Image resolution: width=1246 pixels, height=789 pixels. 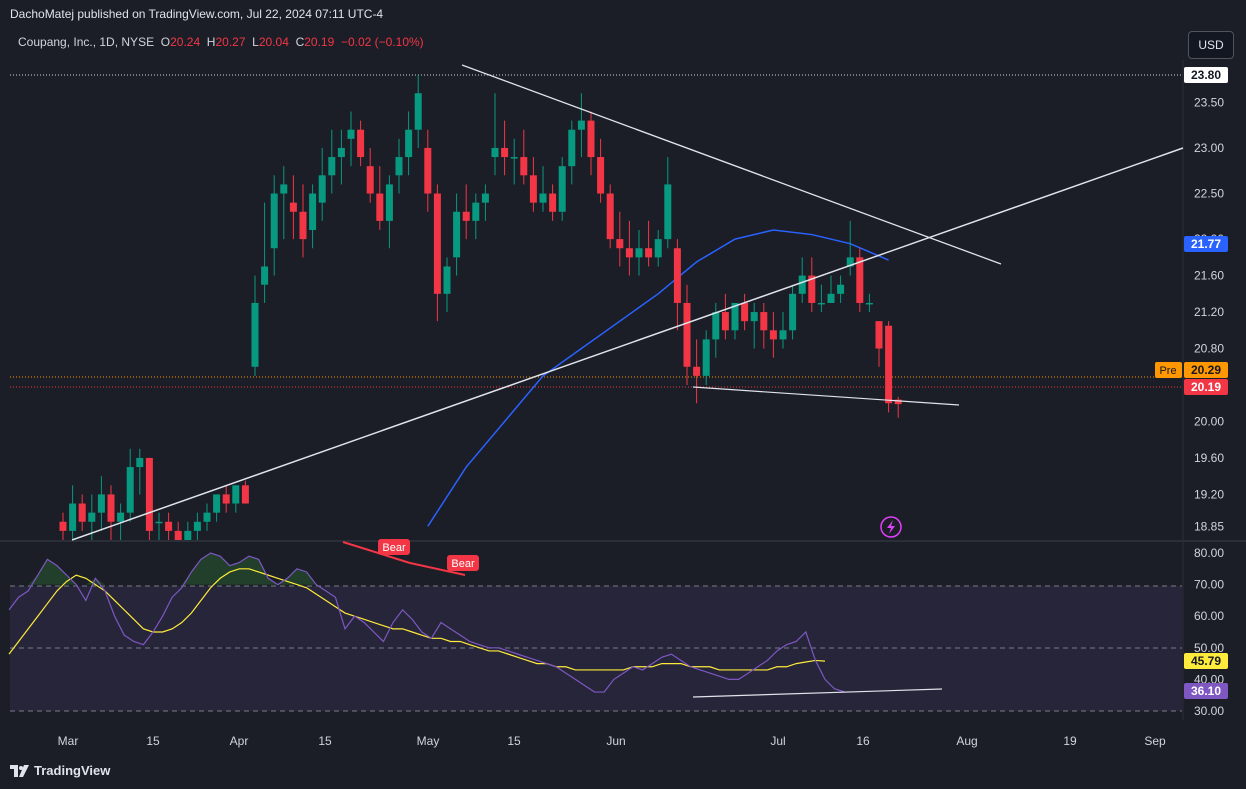 I want to click on tradingview-brand: TradingView, so click(x=60, y=770).